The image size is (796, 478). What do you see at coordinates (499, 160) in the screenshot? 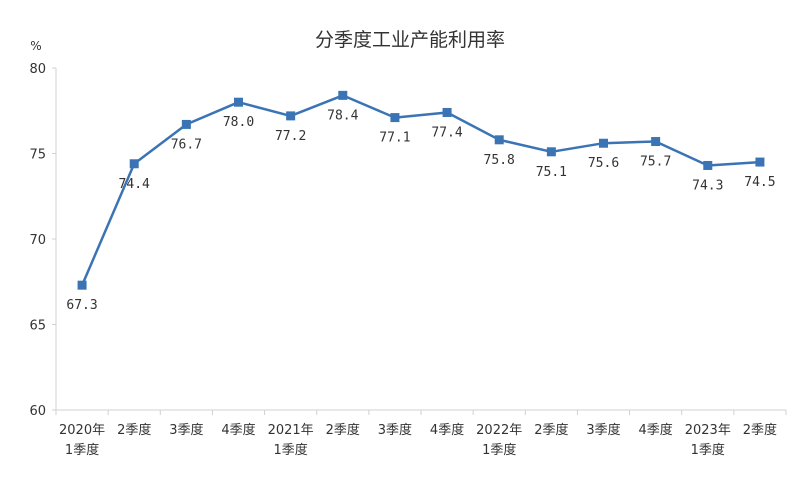
I see `data-label: 75.8` at bounding box center [499, 160].